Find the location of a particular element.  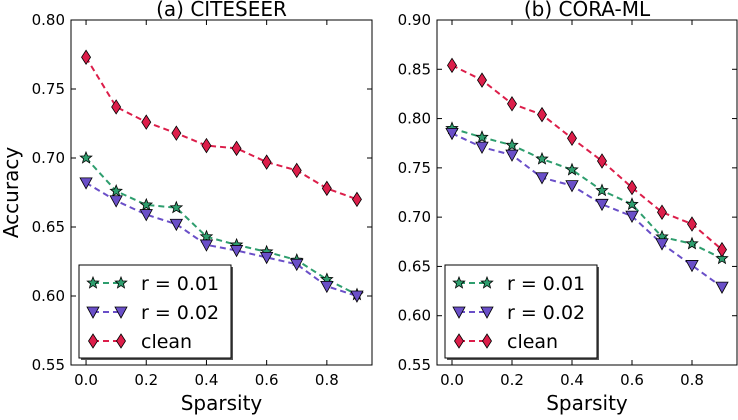

y-tick-label: 0.80 is located at coordinates (48, 20).